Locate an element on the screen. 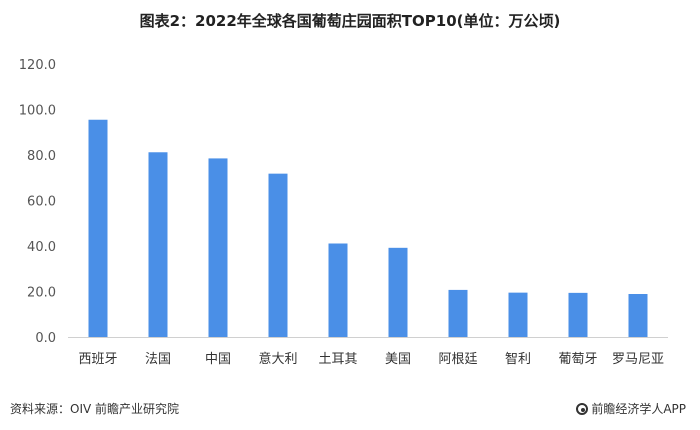 The image size is (700, 430). y-tick-label: 20.0 is located at coordinates (41, 293).